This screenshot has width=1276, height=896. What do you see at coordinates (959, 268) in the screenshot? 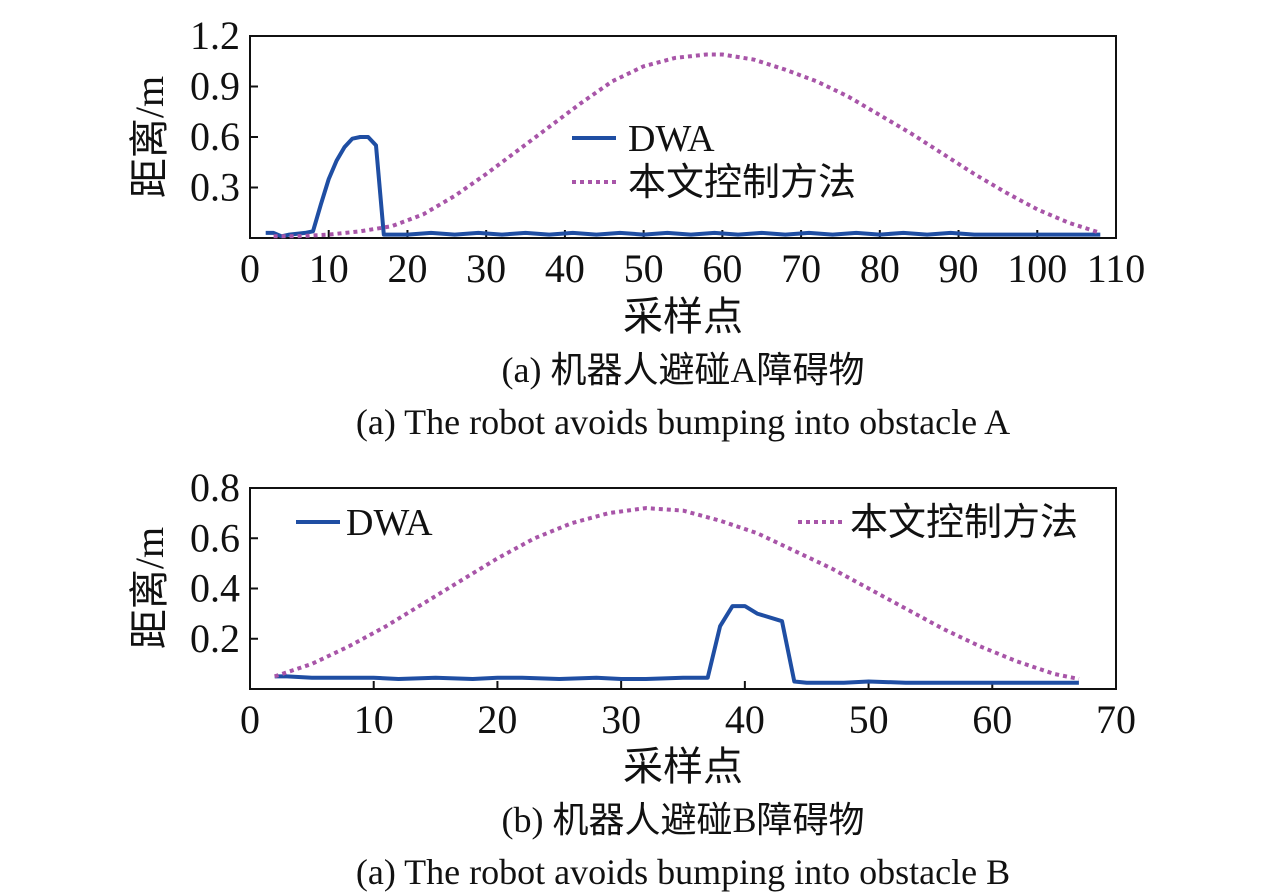
I see `chart-a-x-tick-label: 90` at bounding box center [959, 268].